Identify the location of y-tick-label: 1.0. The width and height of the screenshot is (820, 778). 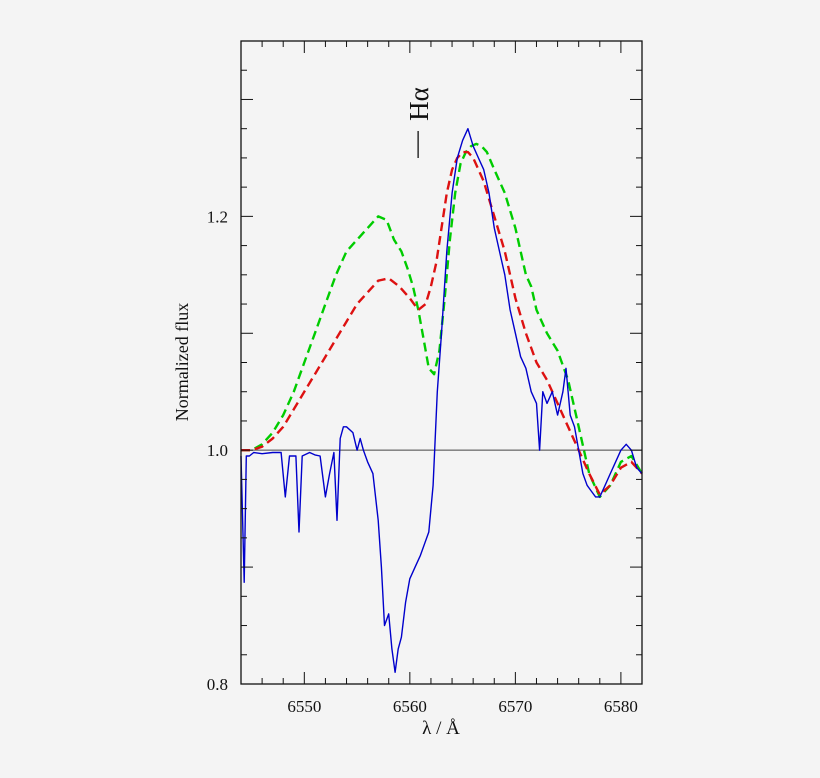
(217, 450).